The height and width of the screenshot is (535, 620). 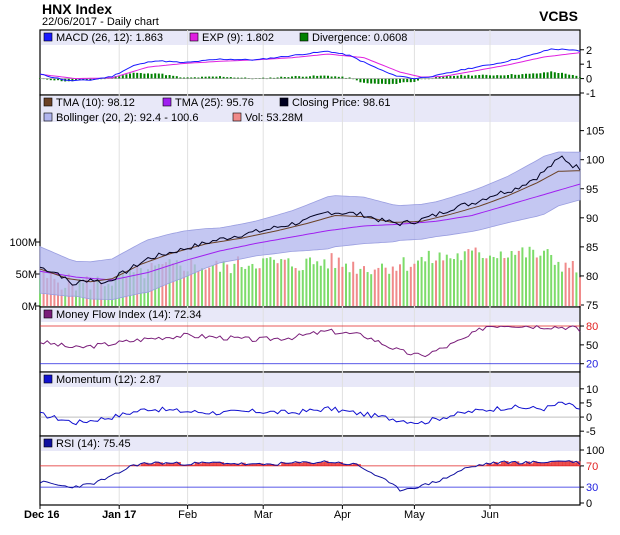 I want to click on legend-label: TMA (25): 95.76, so click(x=214, y=103).